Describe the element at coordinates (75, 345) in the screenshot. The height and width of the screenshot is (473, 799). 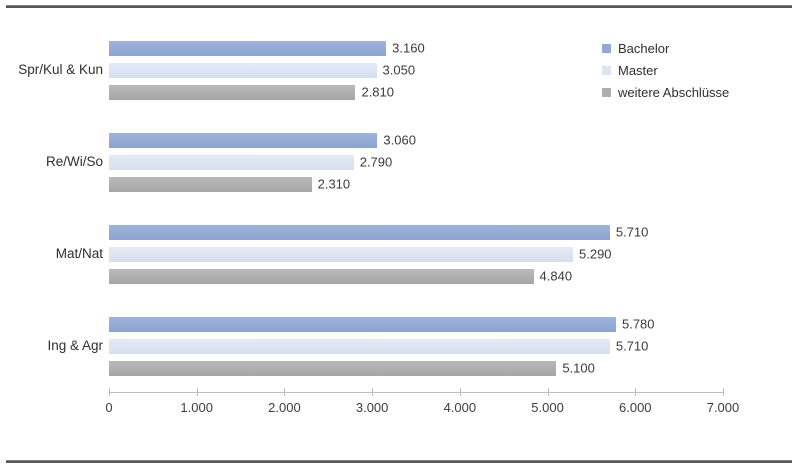
I see `category-label: Ing & Agr` at that location.